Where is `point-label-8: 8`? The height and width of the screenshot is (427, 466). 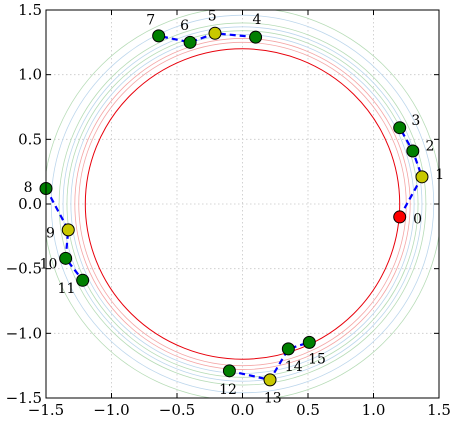 point-label-8: 8 is located at coordinates (28, 188).